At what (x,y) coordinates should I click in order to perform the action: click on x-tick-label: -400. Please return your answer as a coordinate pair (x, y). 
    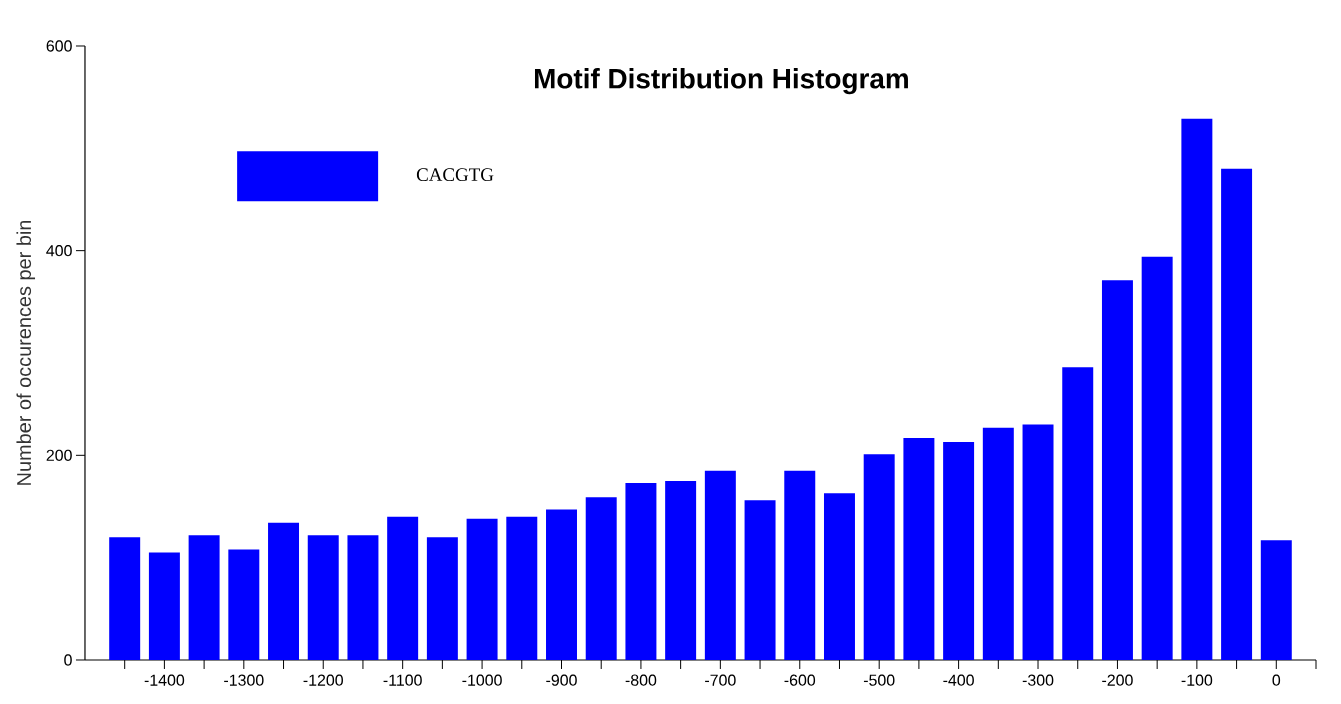
    Looking at the image, I should click on (958, 680).